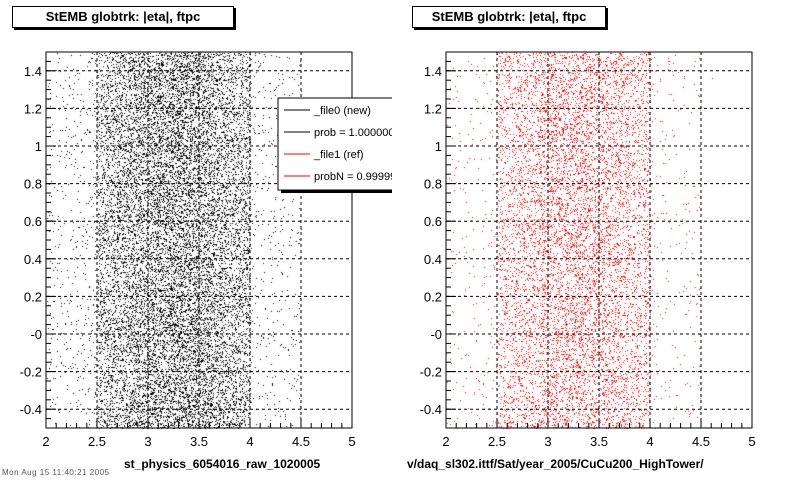 The width and height of the screenshot is (800, 480). Describe the element at coordinates (342, 111) in the screenshot. I see `legend-label: _file0 (new)` at that location.